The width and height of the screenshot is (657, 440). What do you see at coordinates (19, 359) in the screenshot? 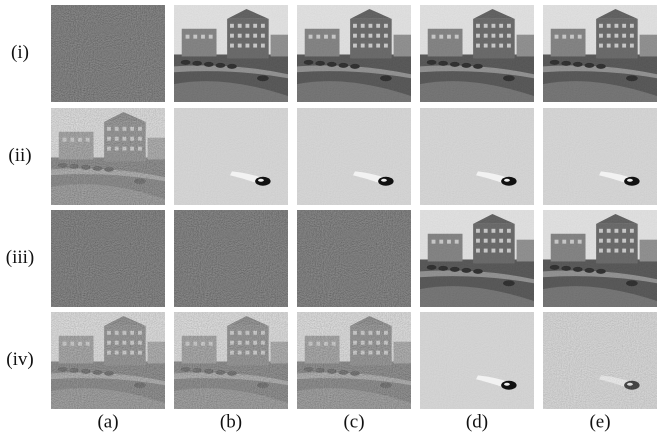
I see `row-label: (iv)` at bounding box center [19, 359].